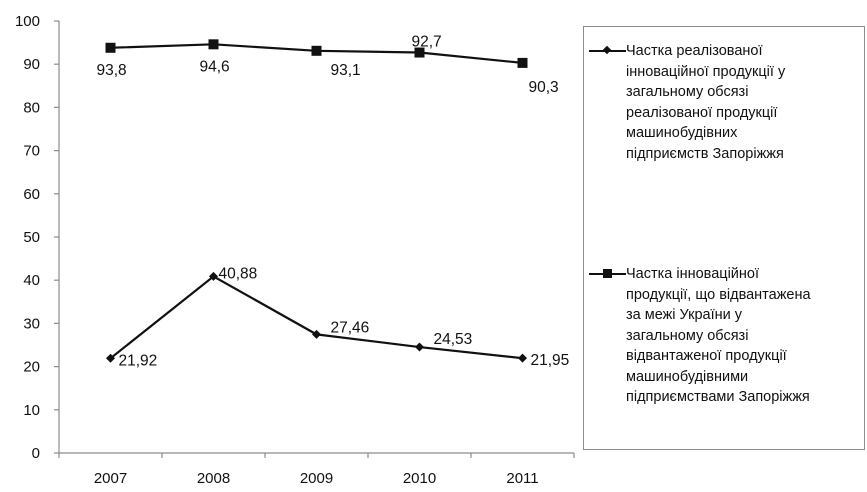  Describe the element at coordinates (346, 70) in the screenshot. I see `series-2-data-label: 93,1` at that location.